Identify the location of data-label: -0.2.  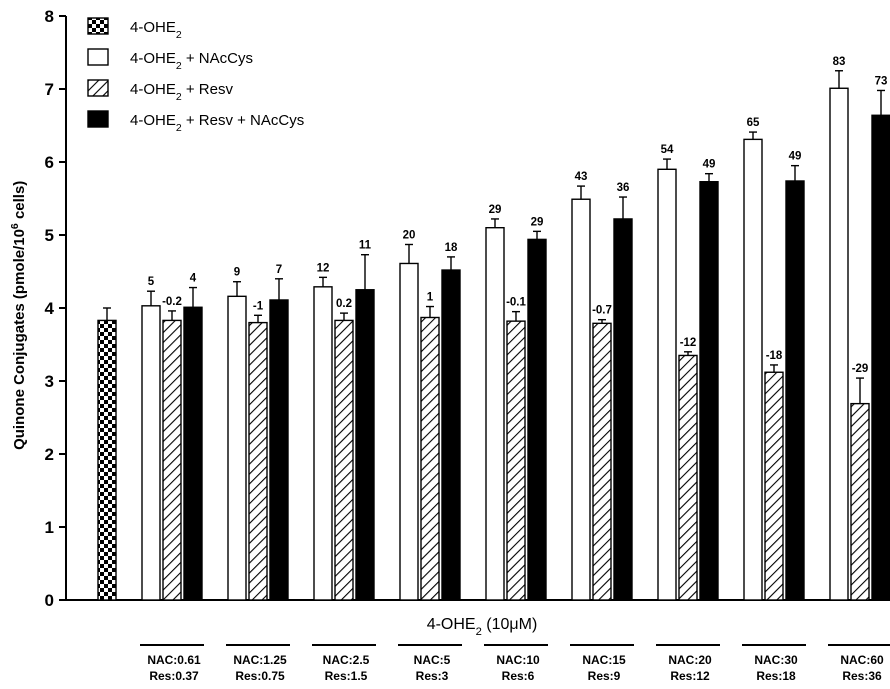
(172, 302).